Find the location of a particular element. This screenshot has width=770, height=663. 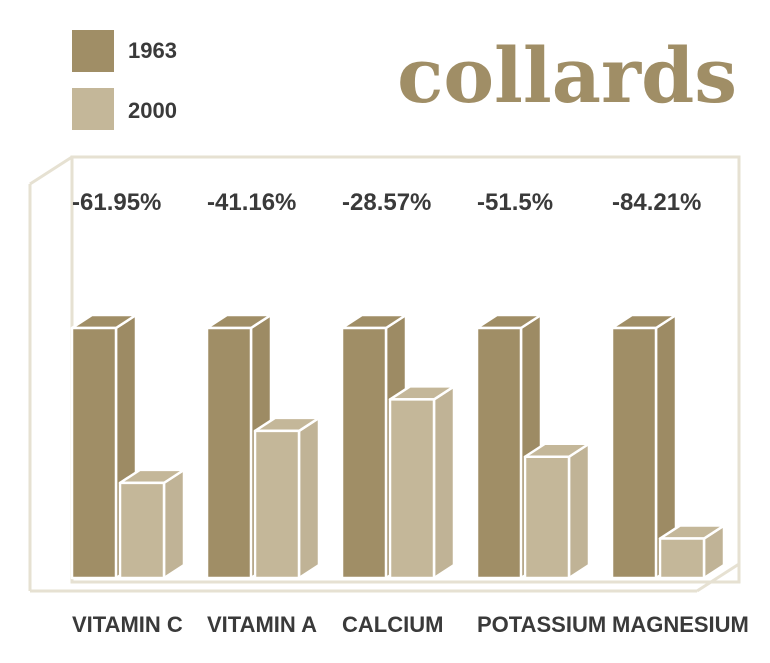

bar-magnesium-2000 is located at coordinates (692, 552).